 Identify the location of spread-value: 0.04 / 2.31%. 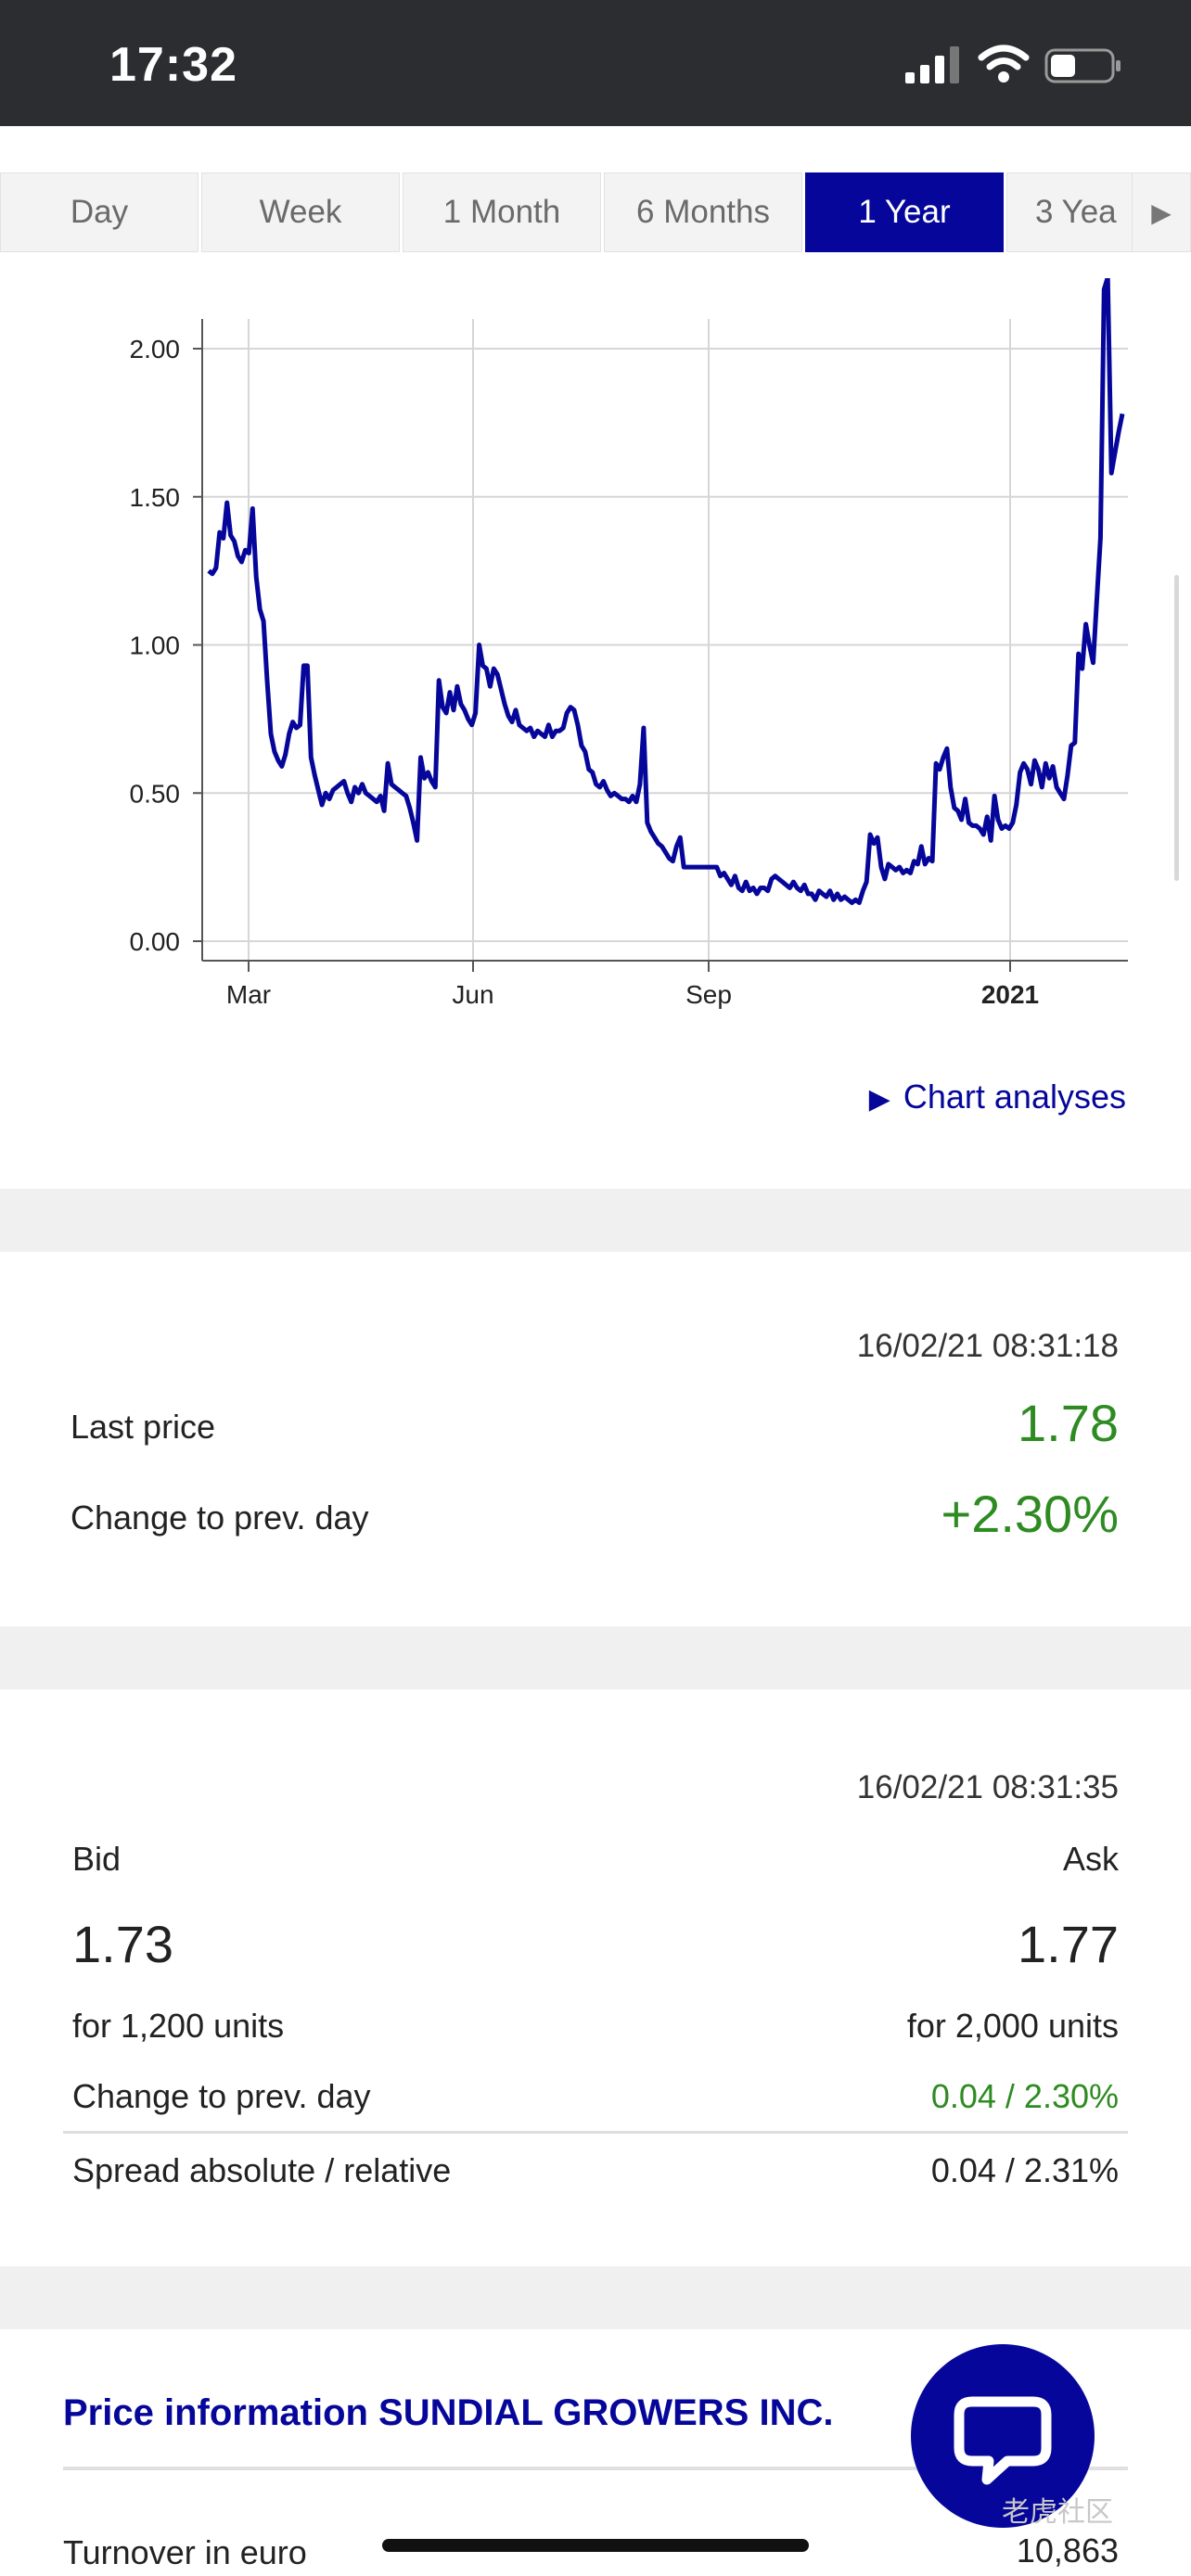
(1024, 2170).